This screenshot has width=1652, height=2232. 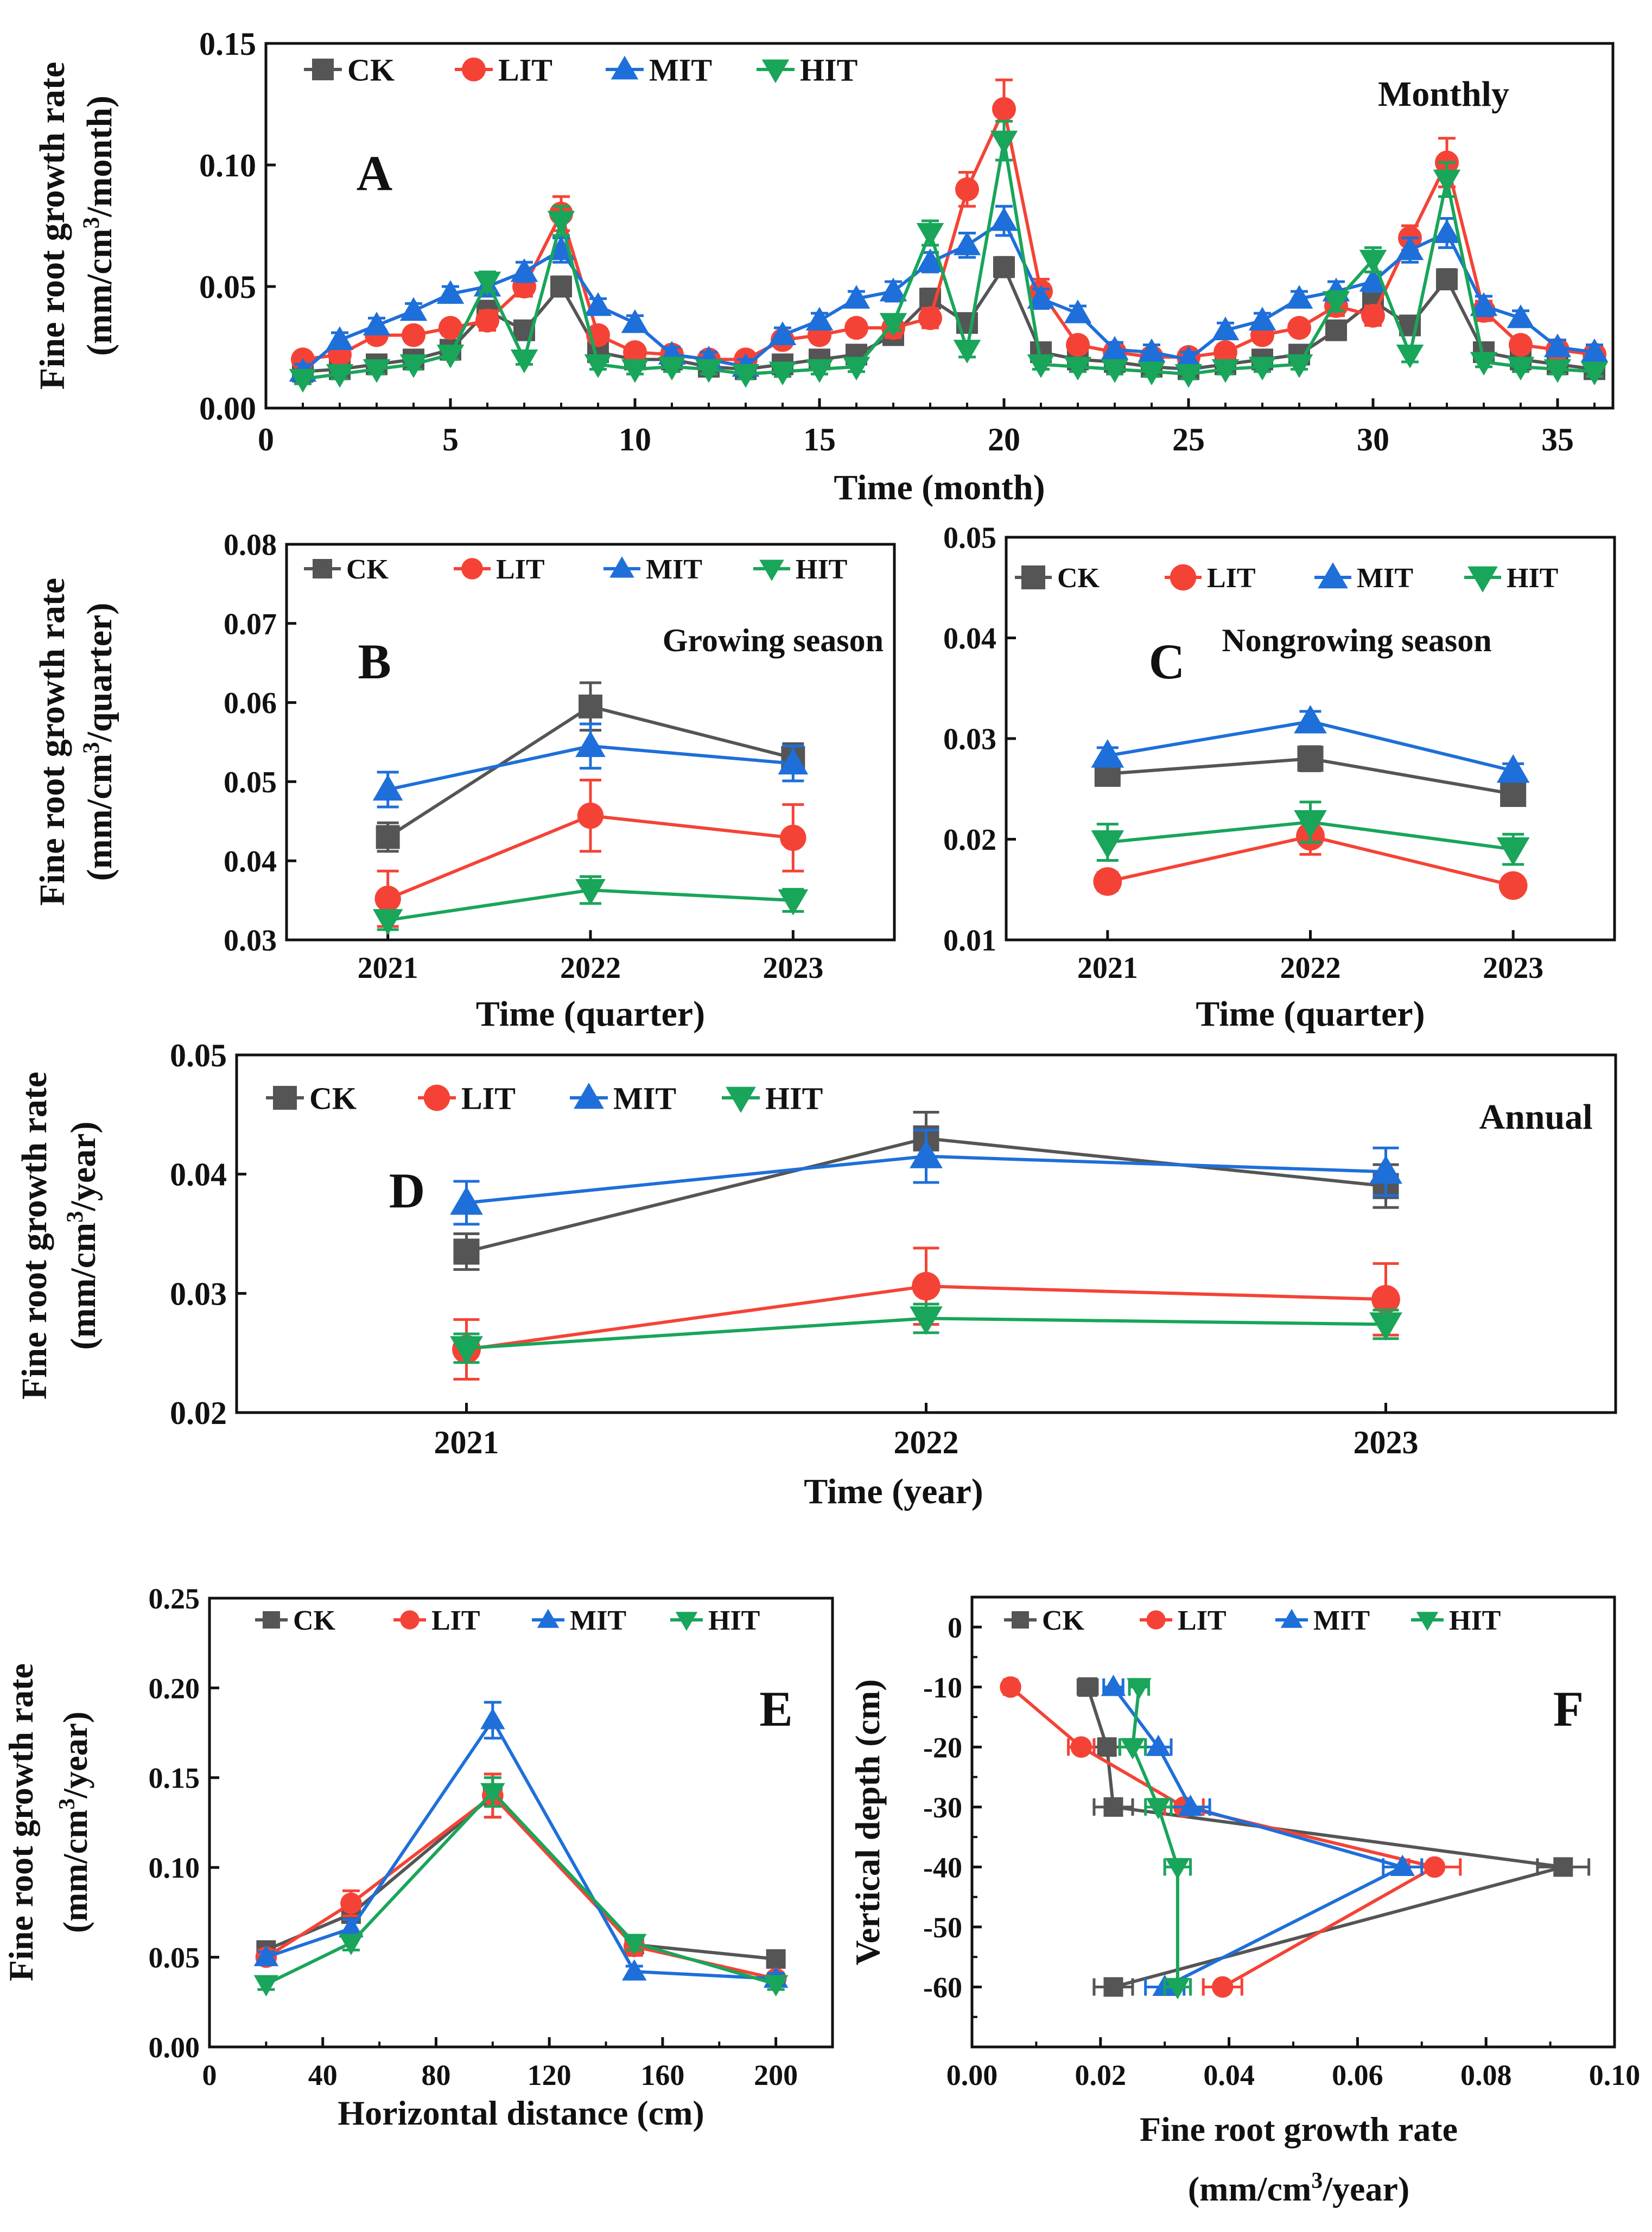 I want to click on series-ck, so click(x=590, y=767).